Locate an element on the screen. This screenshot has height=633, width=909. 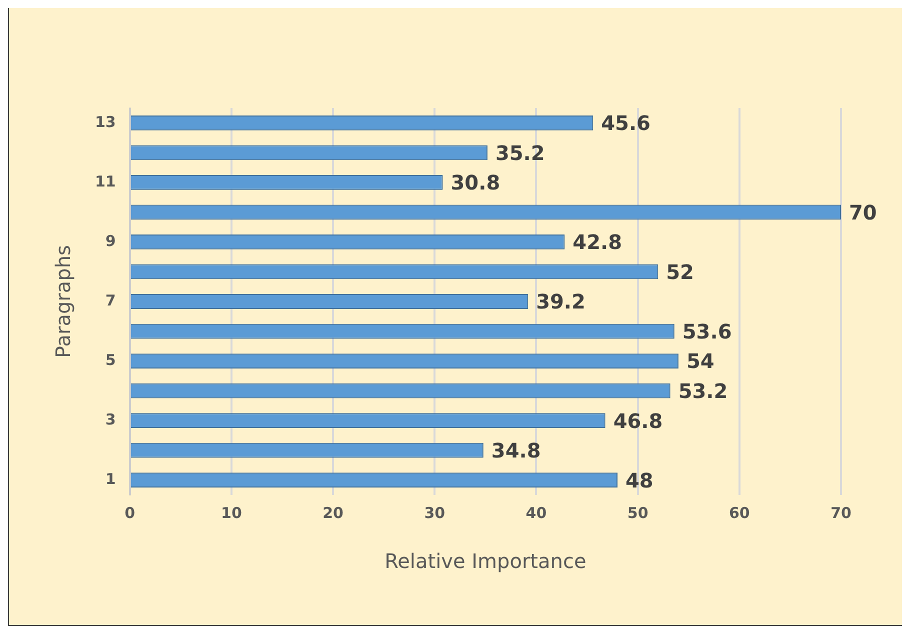
y-tick-label: 1 is located at coordinates (110, 479).